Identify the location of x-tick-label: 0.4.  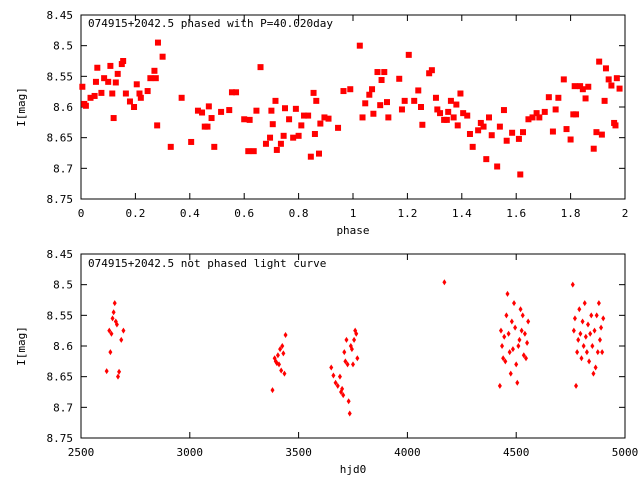
(190, 213).